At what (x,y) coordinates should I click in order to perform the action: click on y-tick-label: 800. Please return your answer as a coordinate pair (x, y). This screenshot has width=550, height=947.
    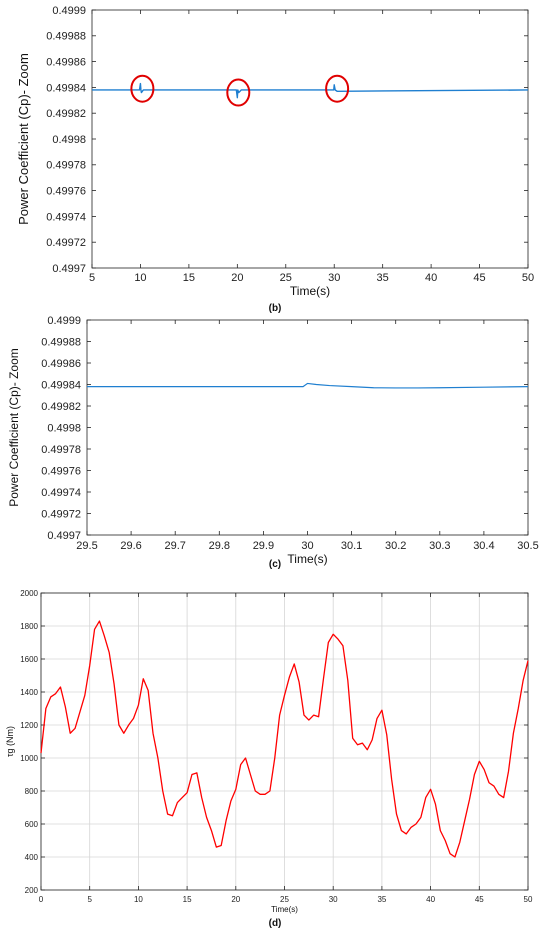
    Looking at the image, I should click on (32, 791).